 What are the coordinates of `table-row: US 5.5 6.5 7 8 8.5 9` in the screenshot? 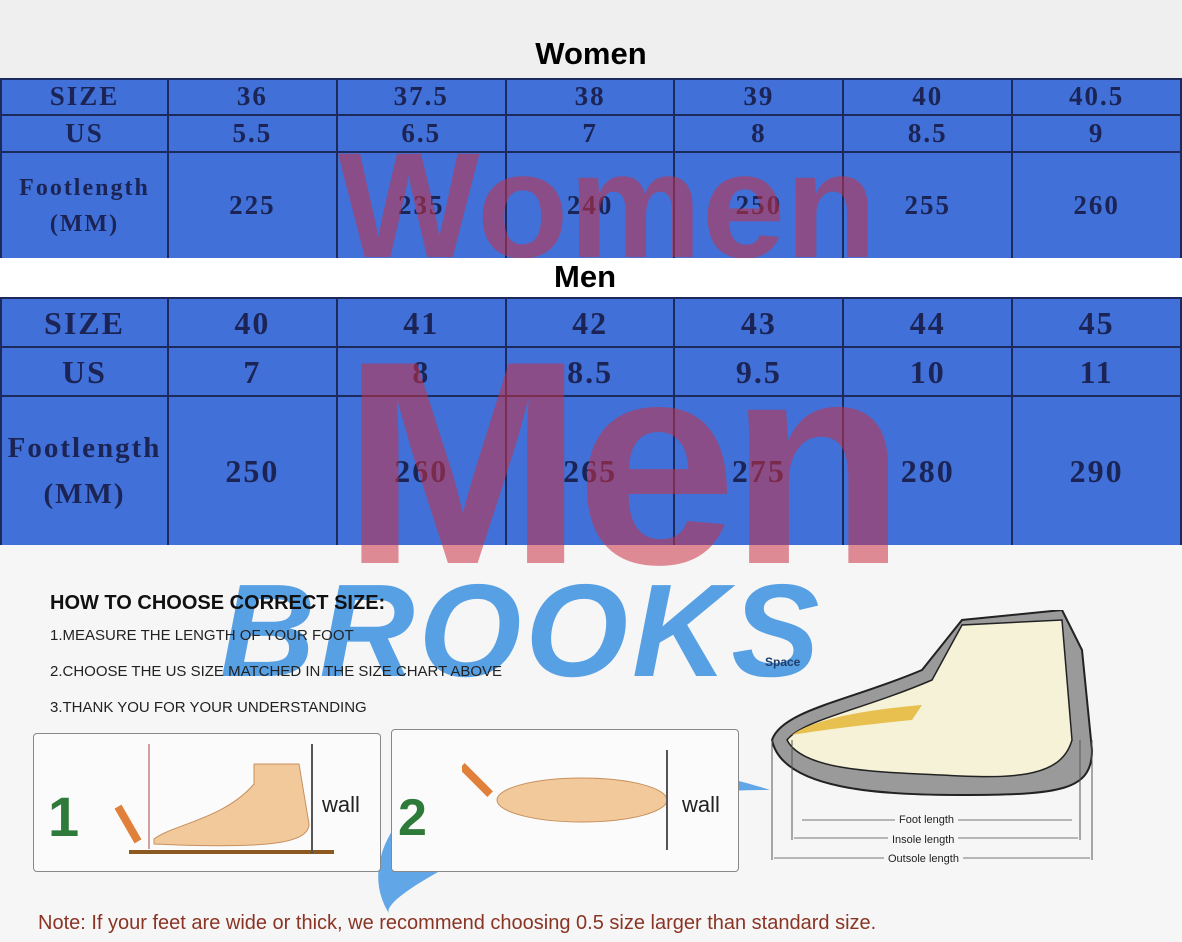 It's located at (591, 133).